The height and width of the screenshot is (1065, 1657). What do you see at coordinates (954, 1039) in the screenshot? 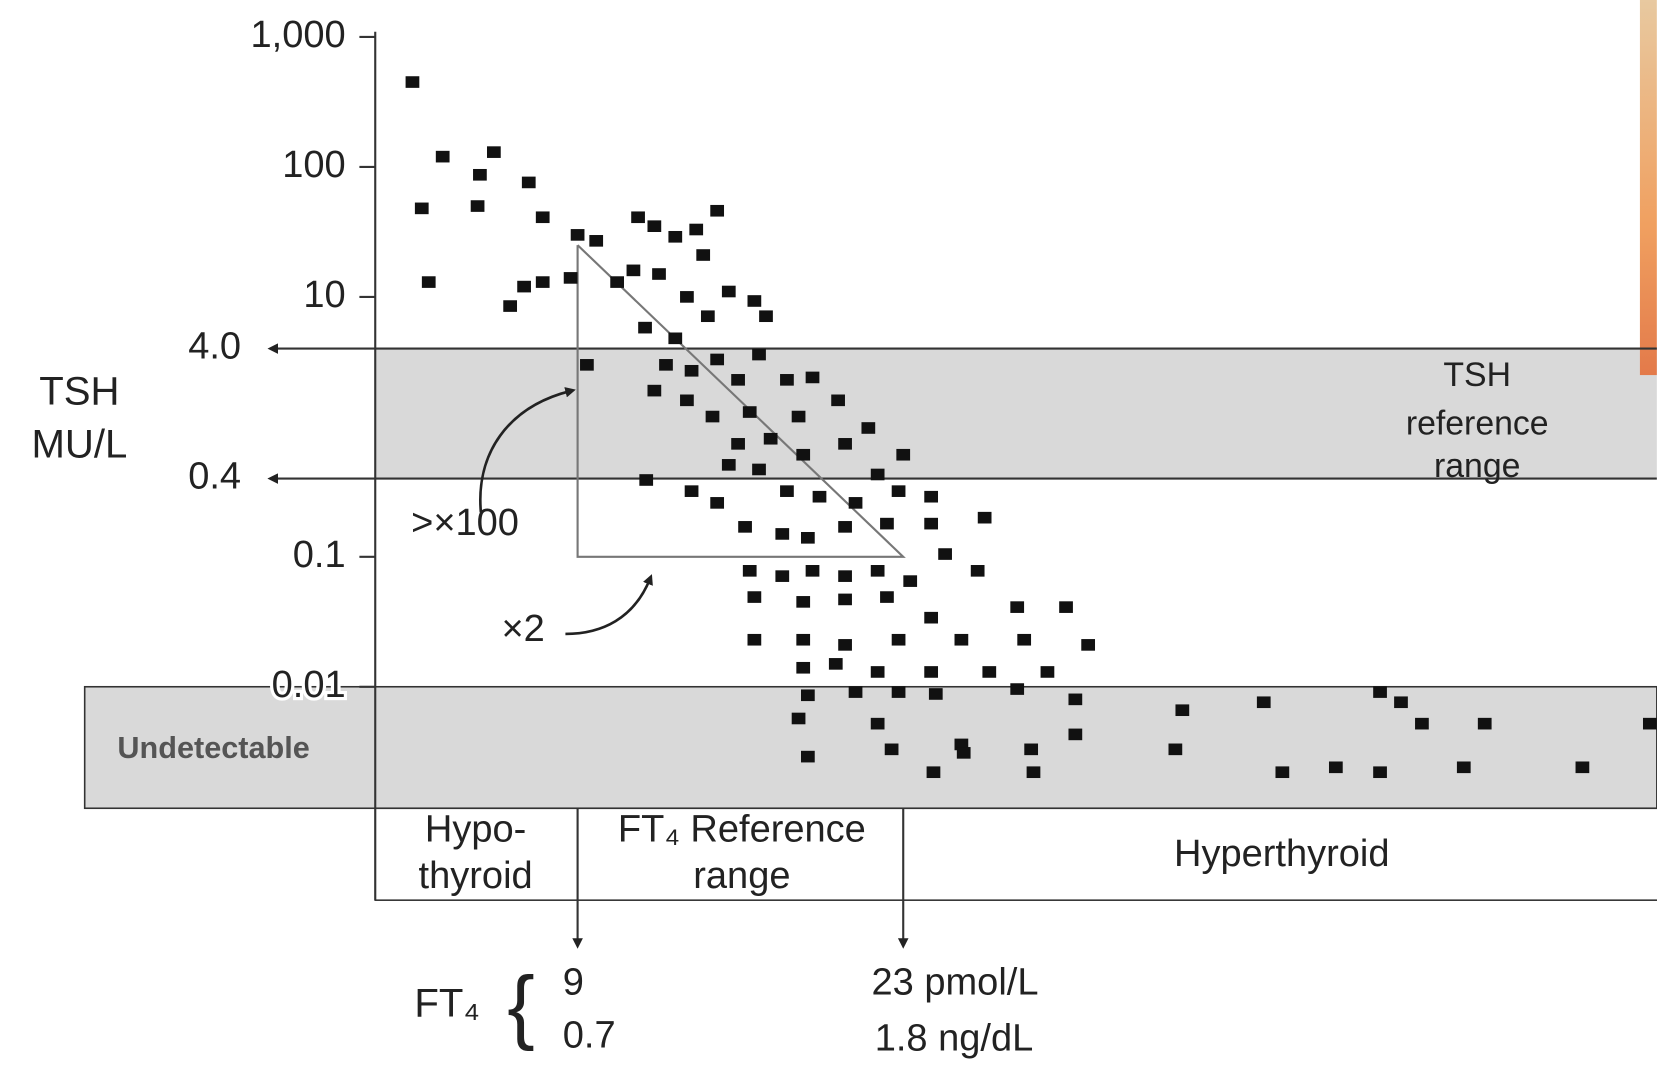
I see `ft4-limit-label: 1.8 ng/dL` at bounding box center [954, 1039].